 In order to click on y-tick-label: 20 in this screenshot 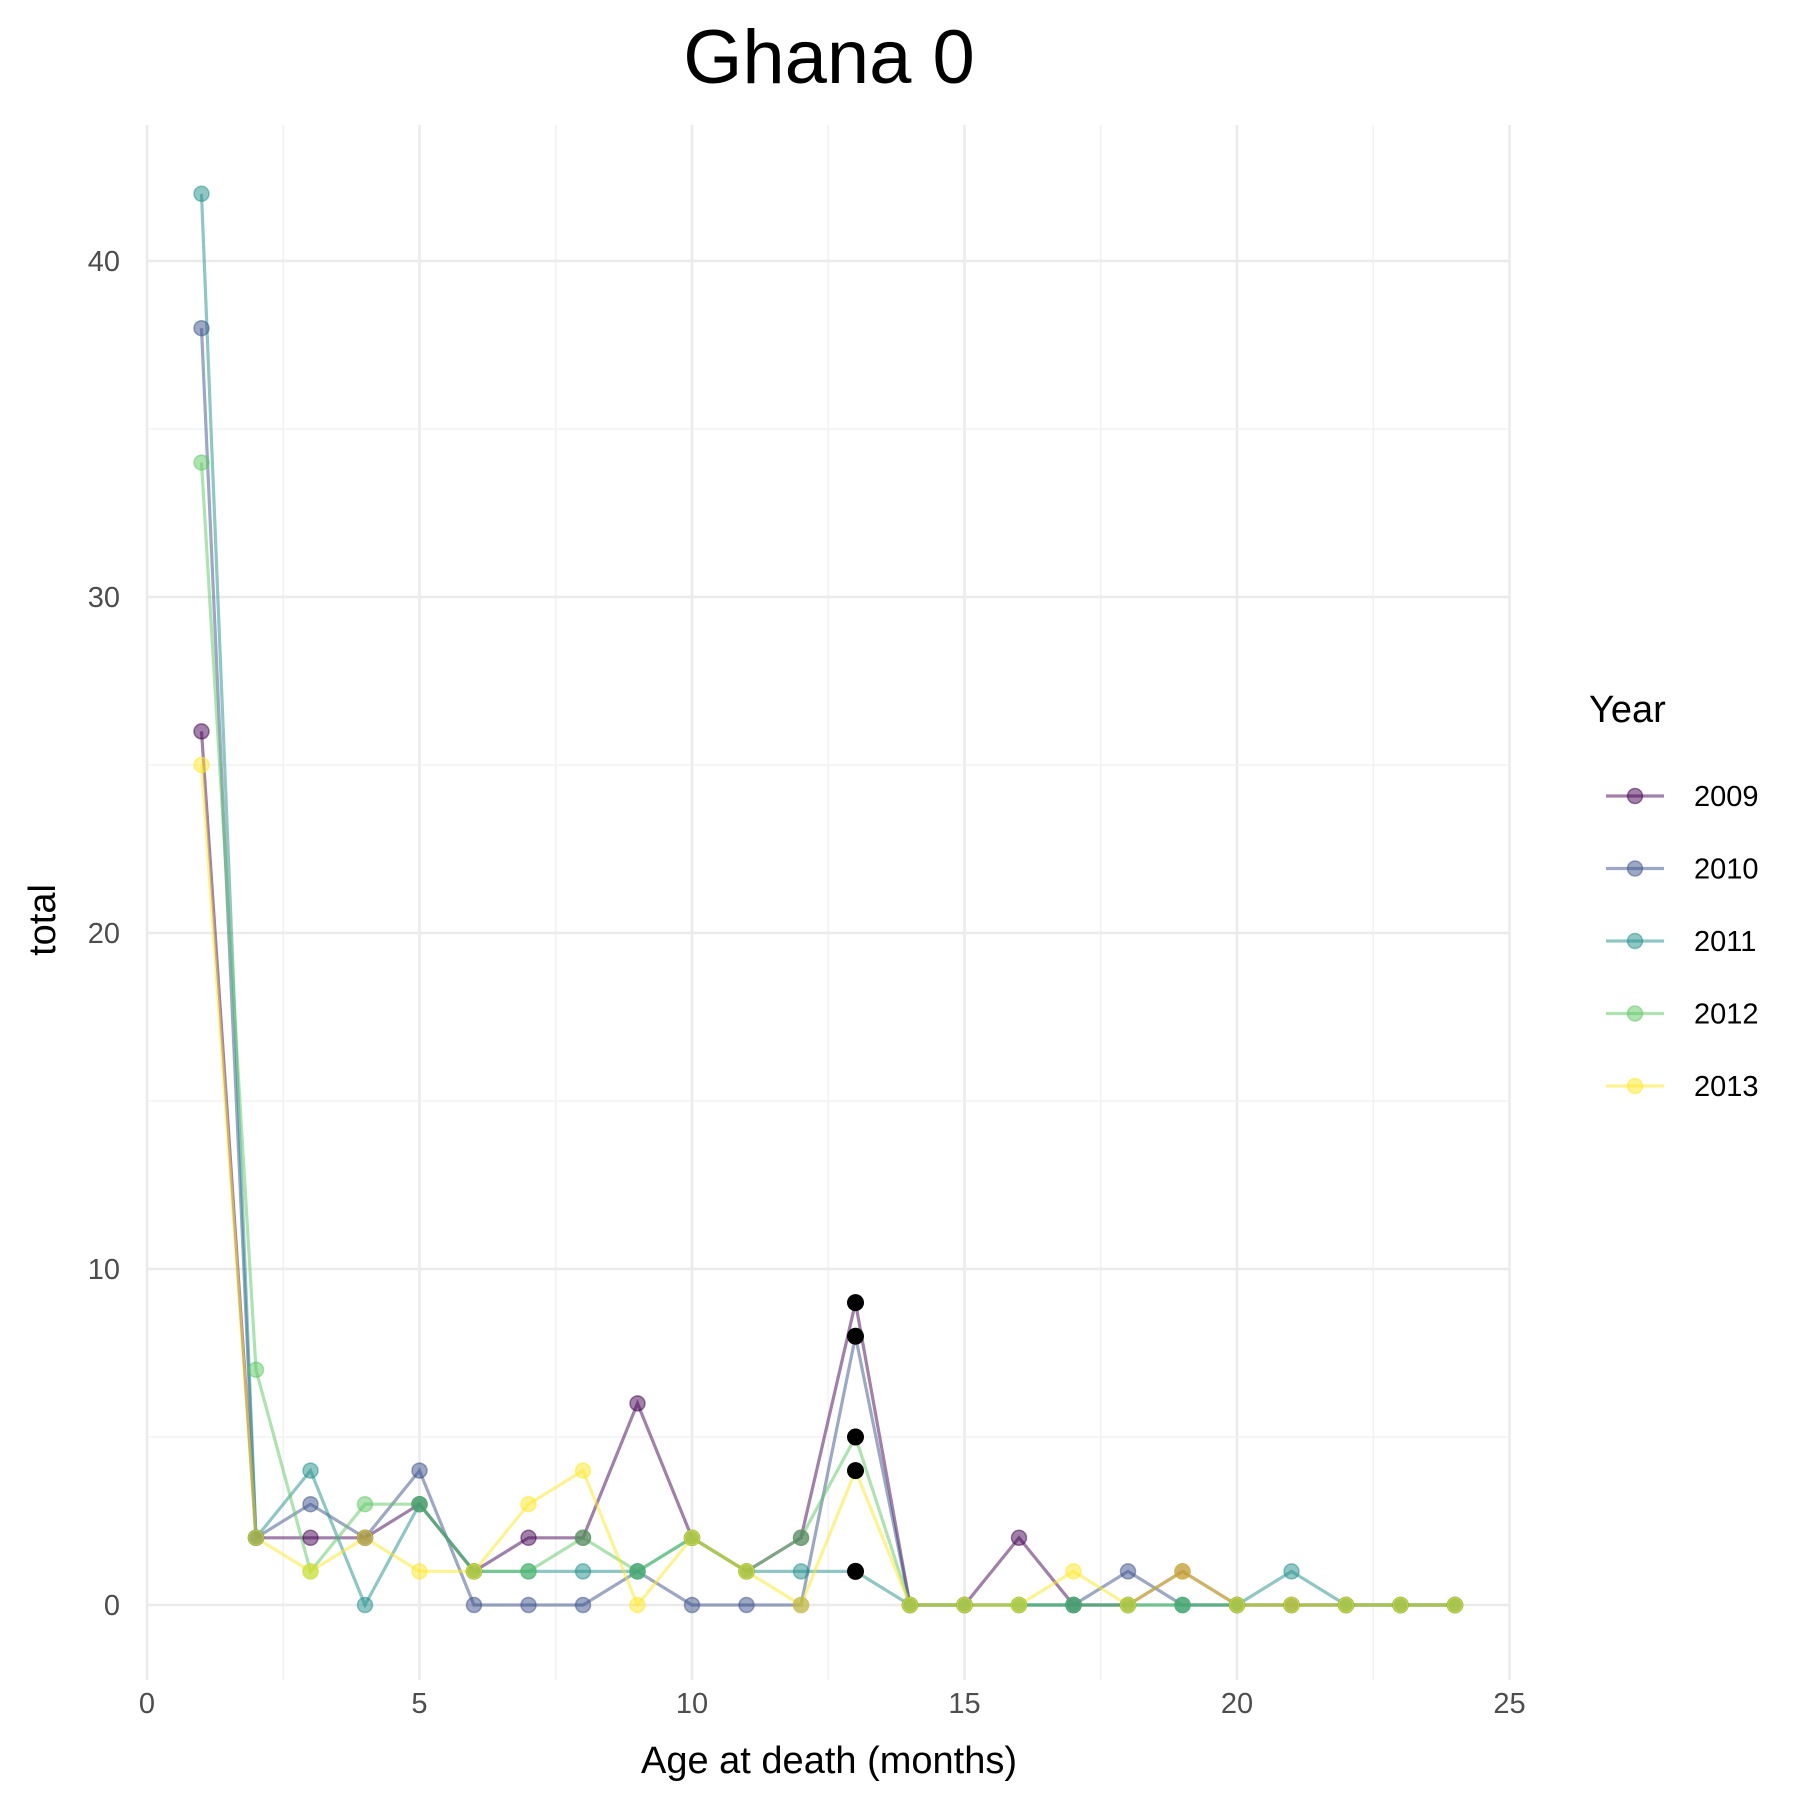, I will do `click(104, 934)`.